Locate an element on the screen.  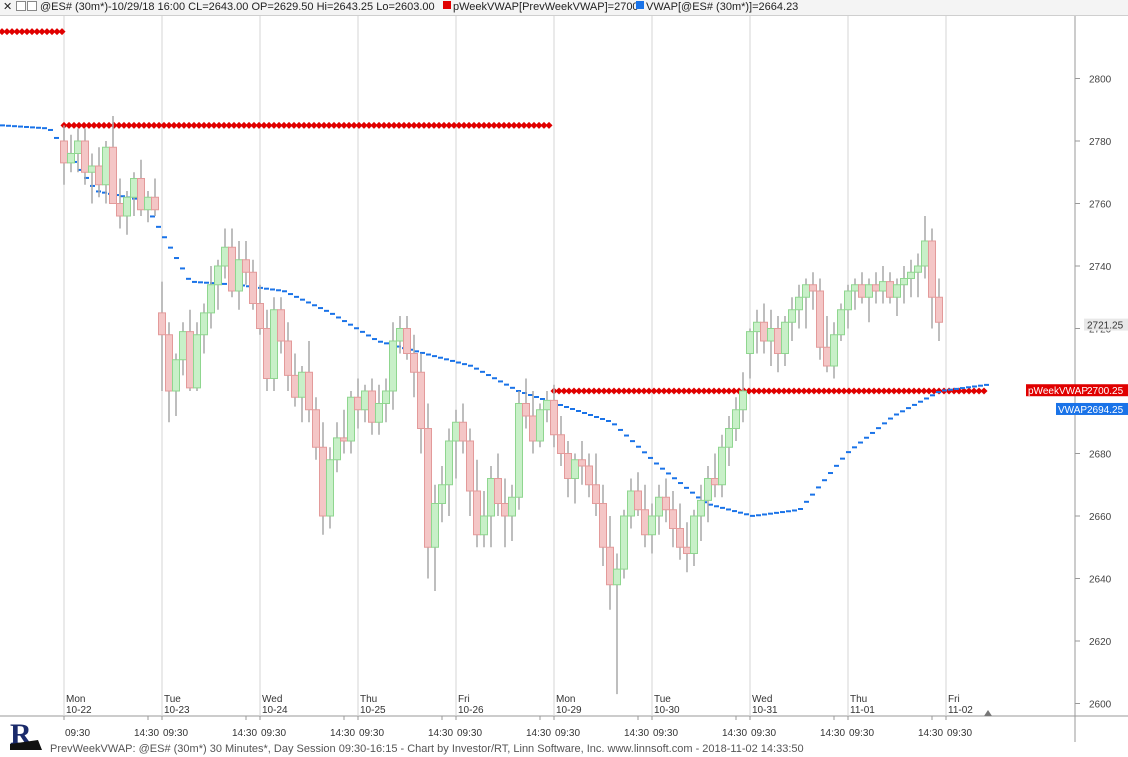
scroll-marker-icon is located at coordinates (988, 713).